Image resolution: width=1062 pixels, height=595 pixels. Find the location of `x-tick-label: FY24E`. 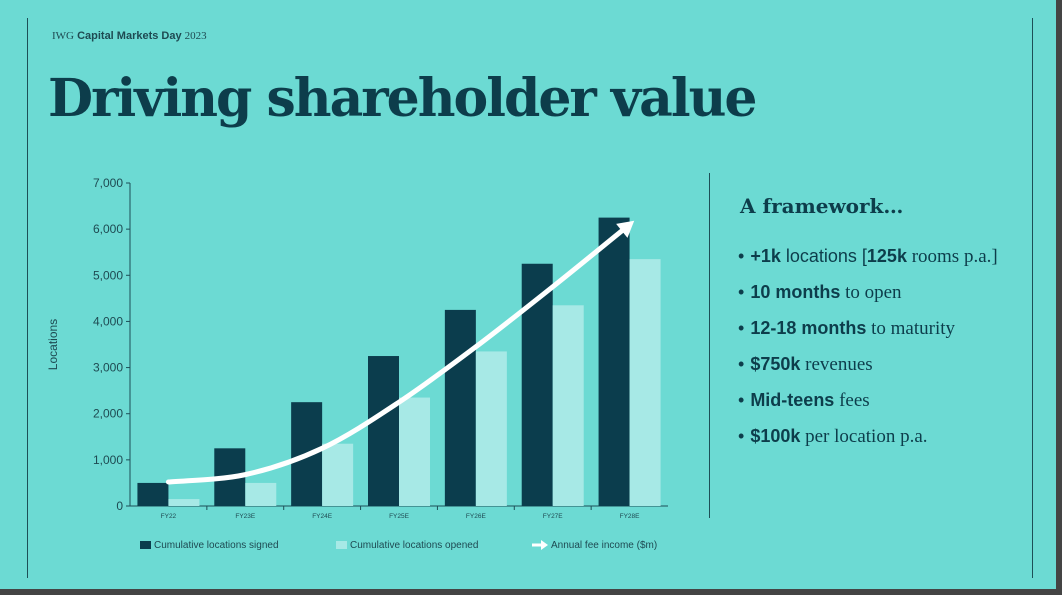

x-tick-label: FY24E is located at coordinates (322, 516).